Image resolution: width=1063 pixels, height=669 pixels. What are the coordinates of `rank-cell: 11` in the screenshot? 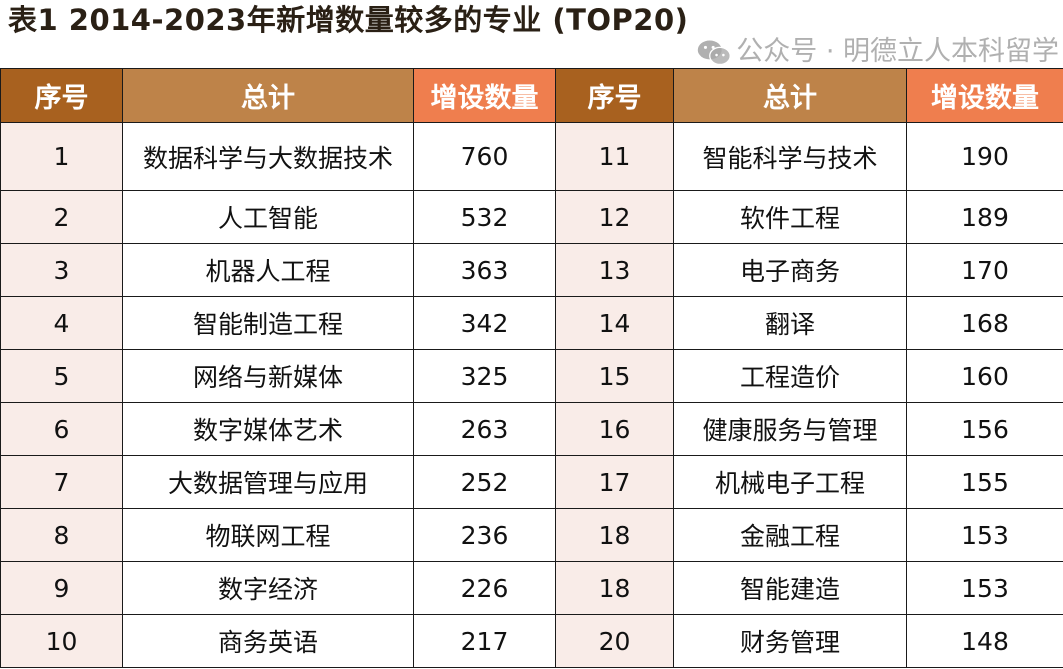 It's located at (614, 156).